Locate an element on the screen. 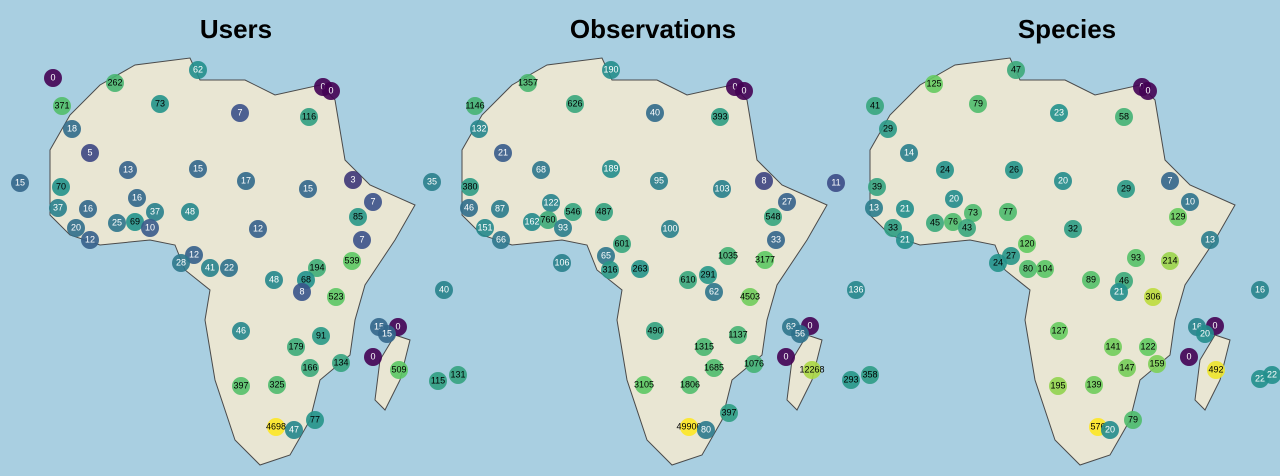  region-label: 610 is located at coordinates (687, 279).